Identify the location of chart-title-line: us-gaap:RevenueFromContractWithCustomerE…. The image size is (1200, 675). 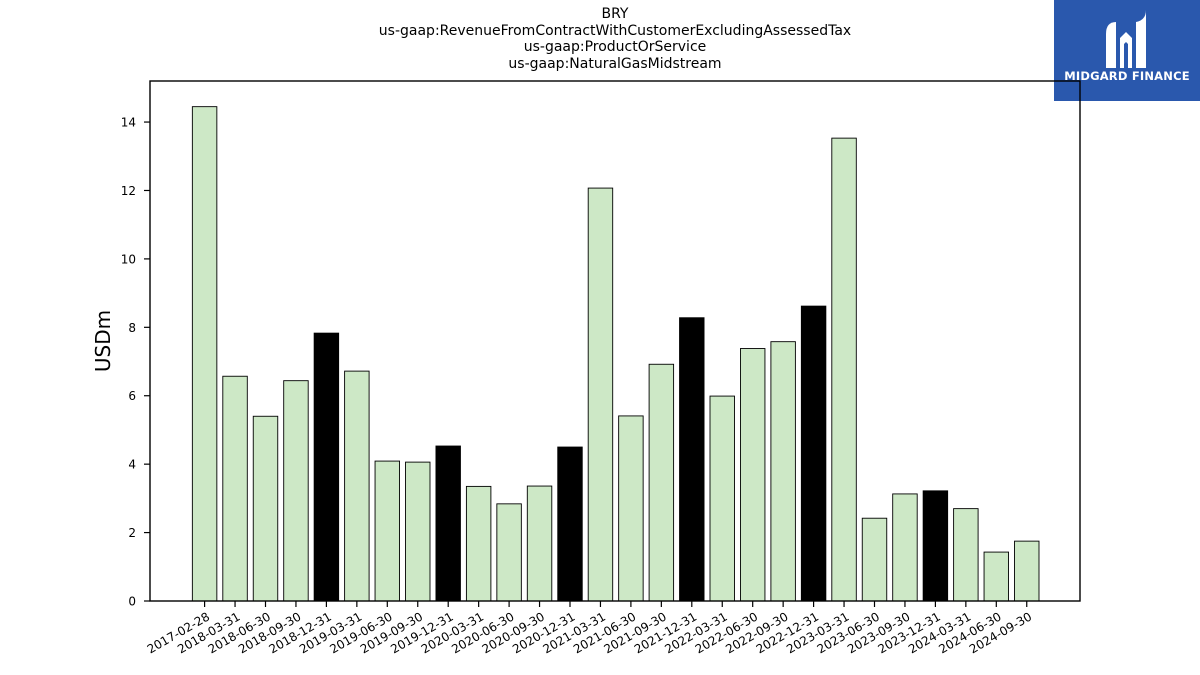
(615, 30).